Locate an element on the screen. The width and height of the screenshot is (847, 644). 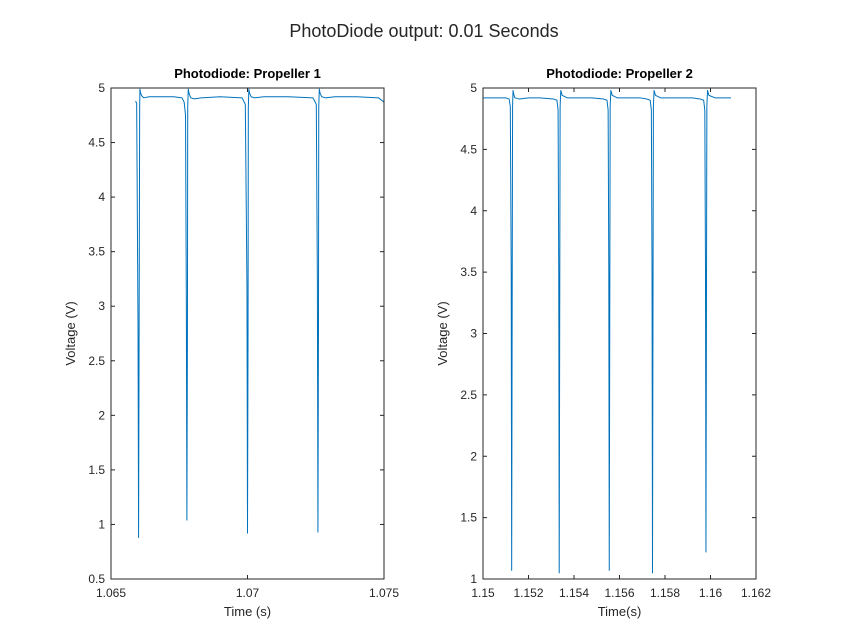
figure-suptitle: PhotoDiode output: 0.01 Seconds is located at coordinates (423, 31).